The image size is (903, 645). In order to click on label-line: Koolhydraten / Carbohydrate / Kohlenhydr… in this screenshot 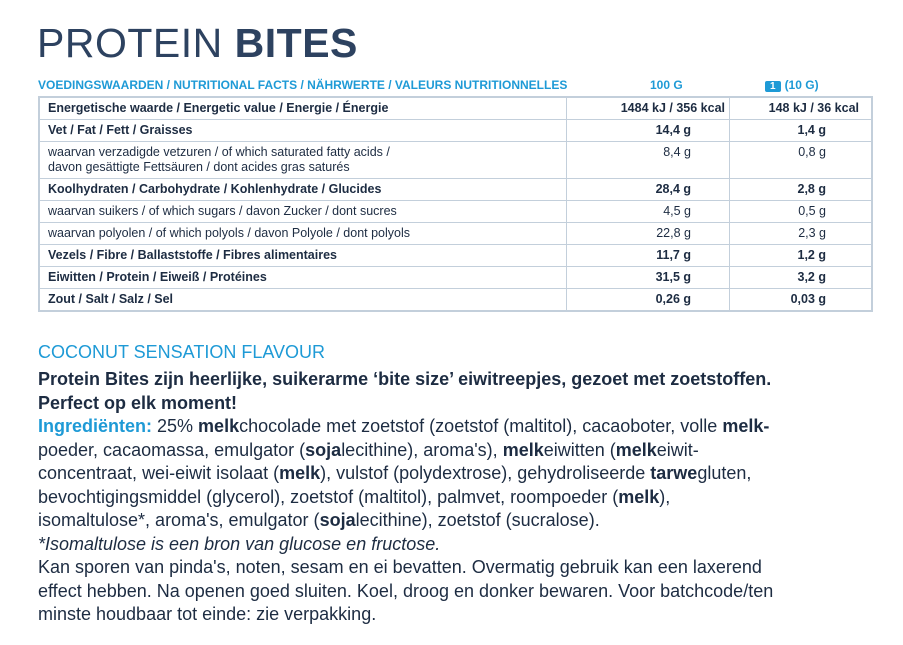, I will do `click(215, 189)`.